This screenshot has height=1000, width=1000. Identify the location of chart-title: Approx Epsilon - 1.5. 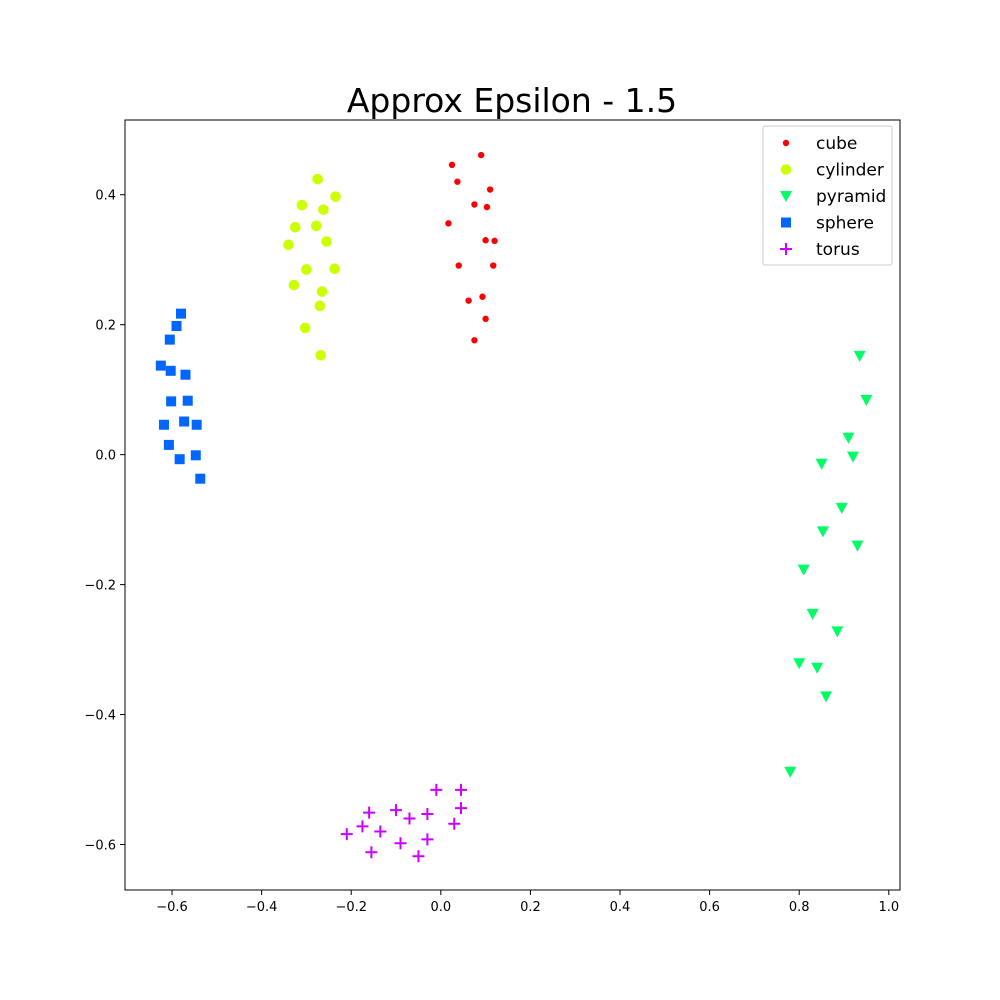
(512, 100).